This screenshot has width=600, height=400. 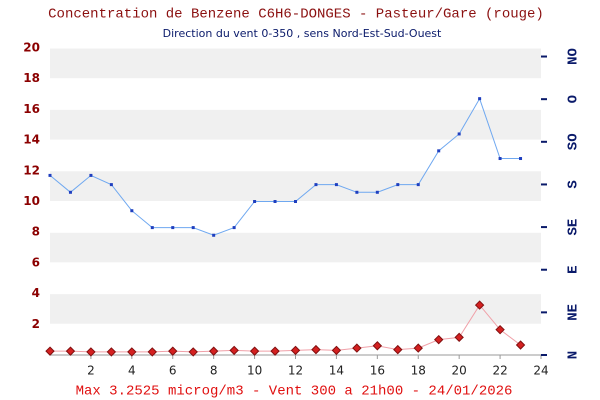 What do you see at coordinates (31, 78) in the screenshot?
I see `y-tick-label: 18` at bounding box center [31, 78].